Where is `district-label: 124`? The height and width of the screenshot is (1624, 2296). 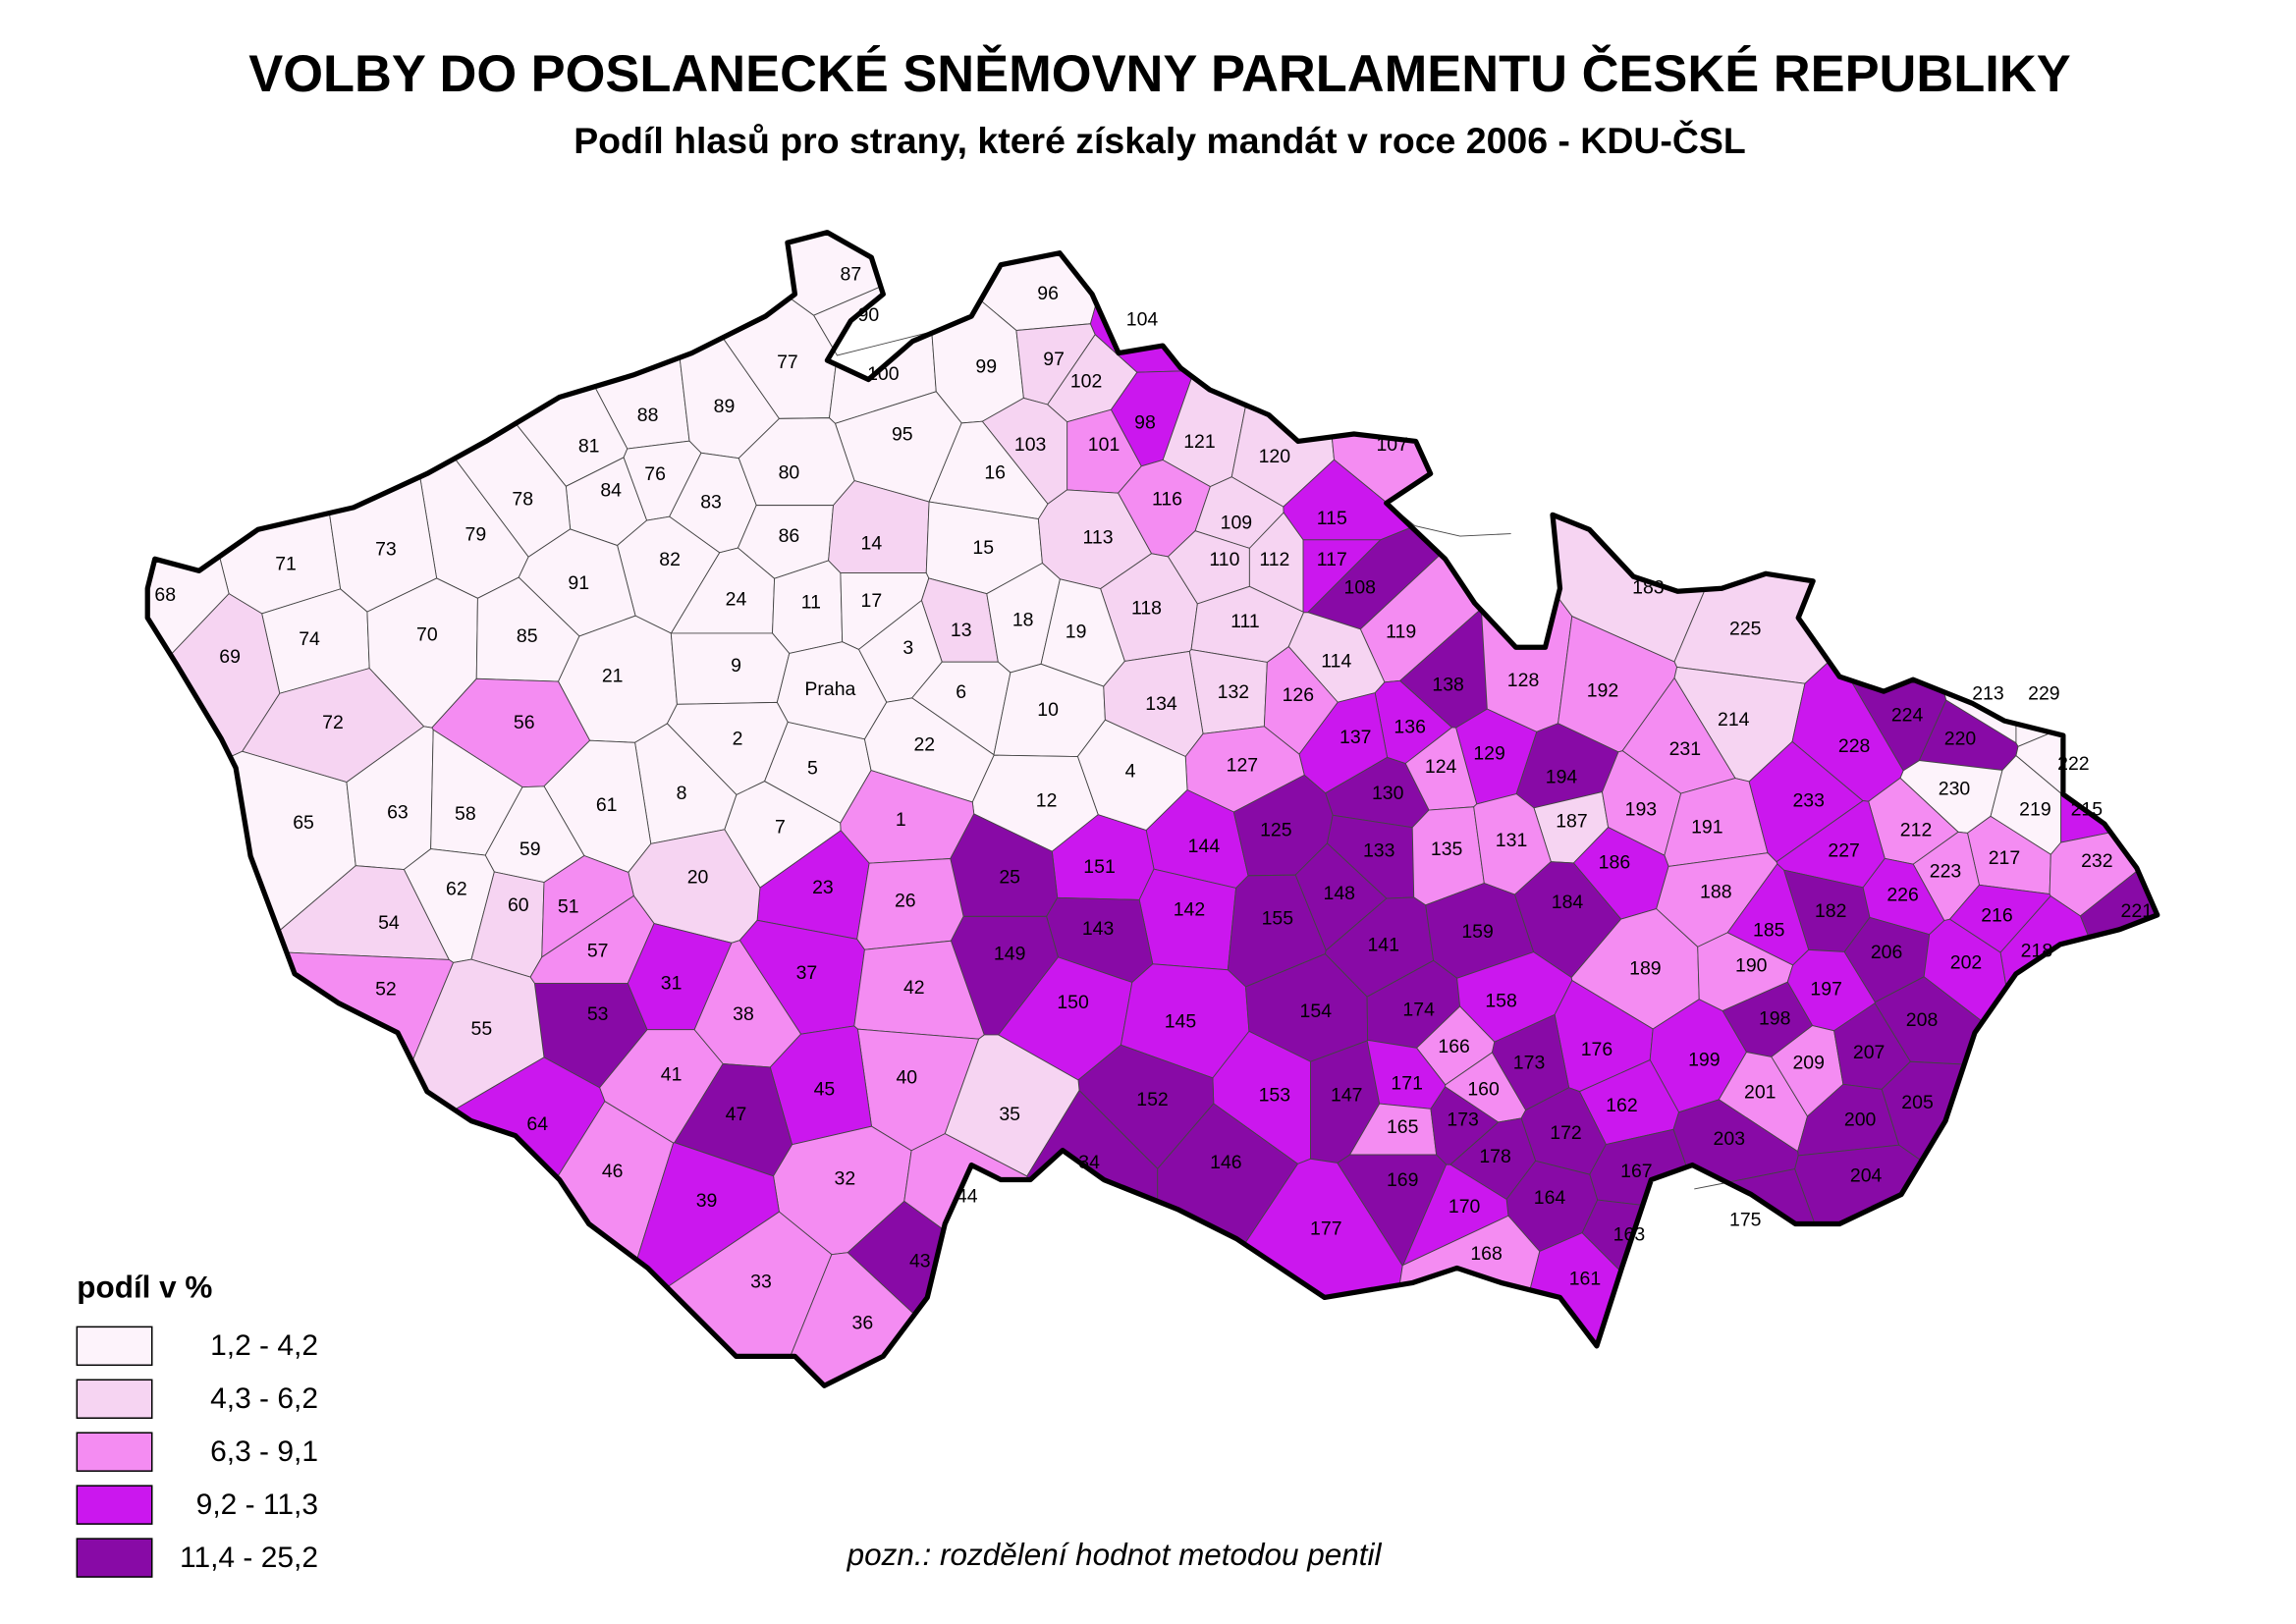 district-label: 124 is located at coordinates (1441, 767).